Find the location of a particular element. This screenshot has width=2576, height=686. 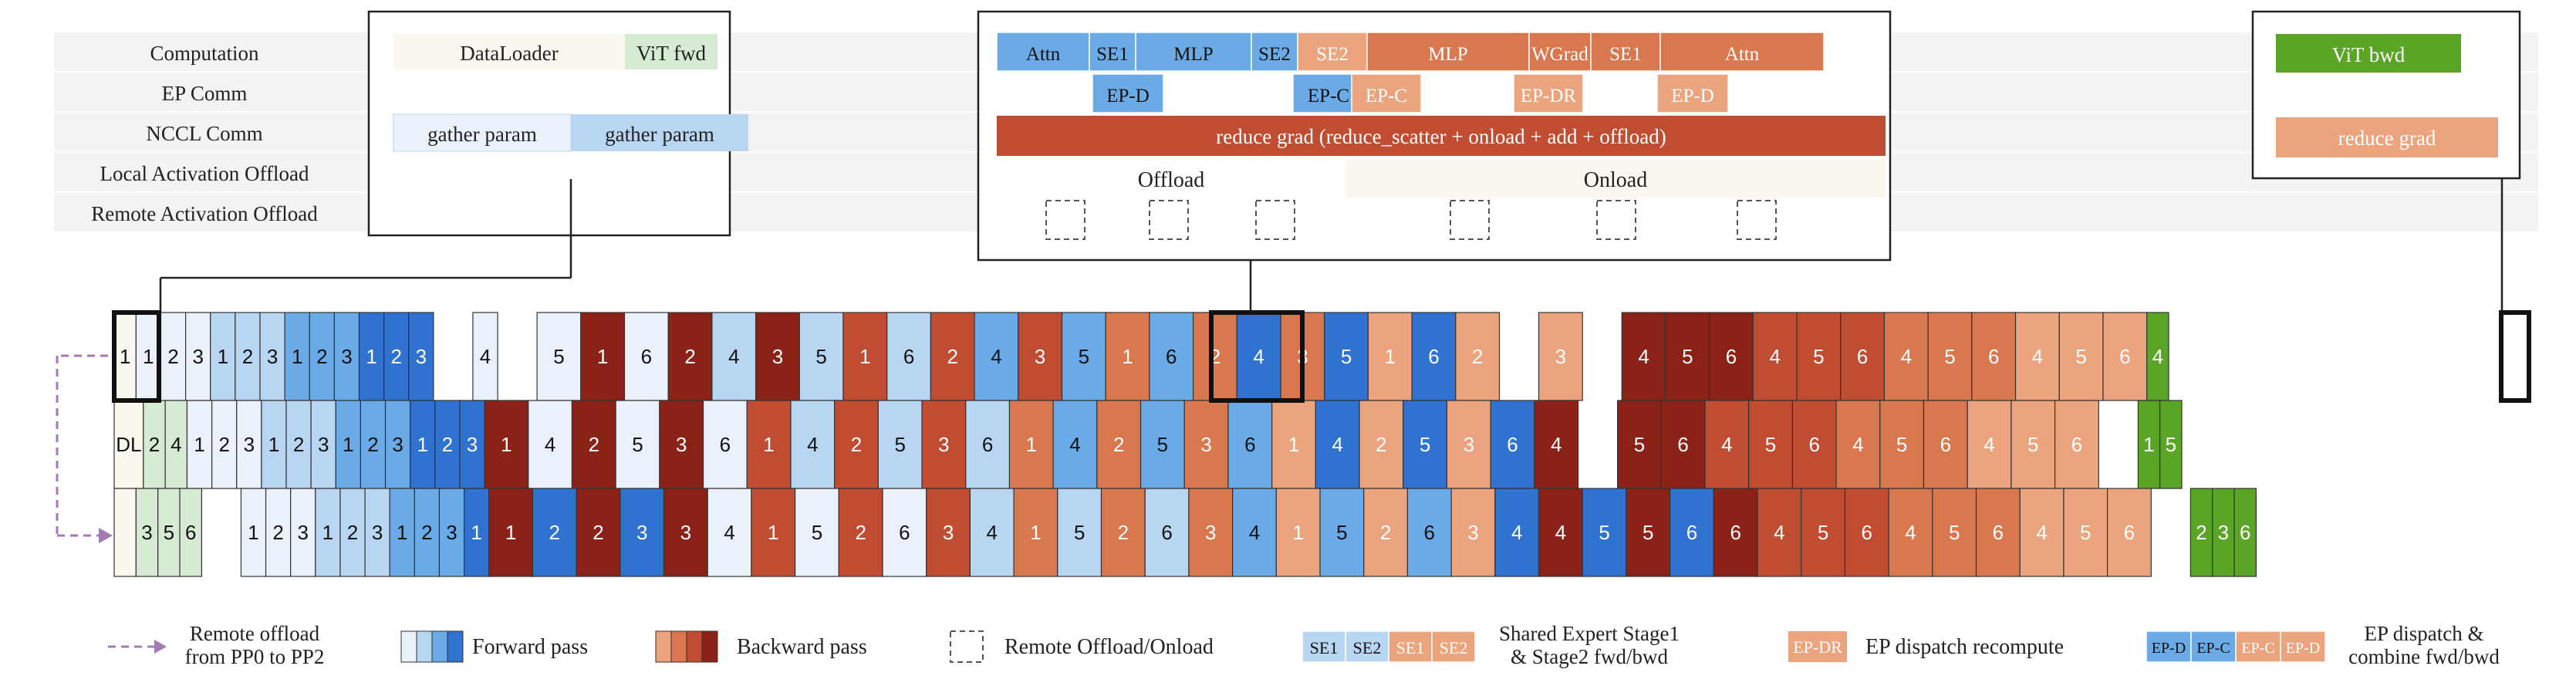

mid-ep-2: EP-C is located at coordinates (1386, 96).